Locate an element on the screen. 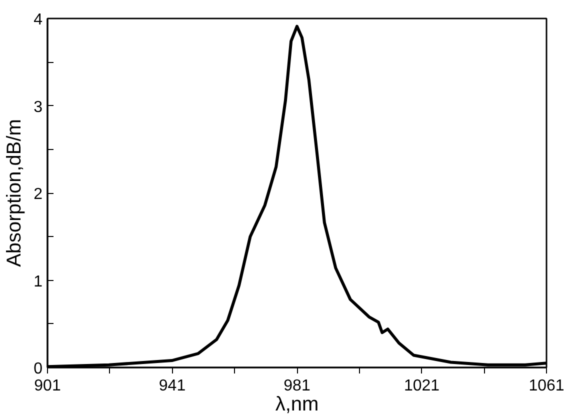  y-axis-title: Absorption,dB/m is located at coordinates (15, 193).